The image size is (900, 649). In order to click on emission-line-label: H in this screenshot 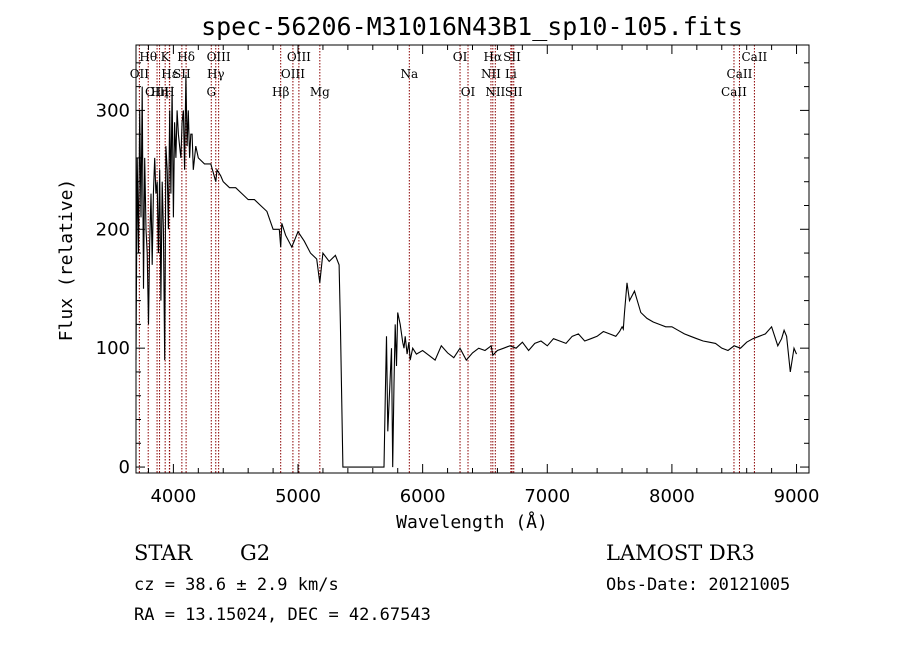, I will do `click(169, 92)`.